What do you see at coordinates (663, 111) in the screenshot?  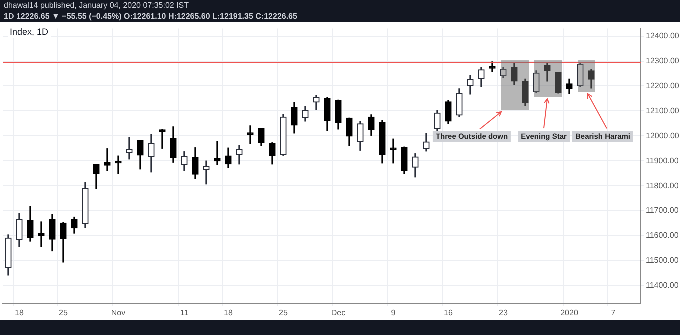 I see `y-tick-label: 12100.00` at bounding box center [663, 111].